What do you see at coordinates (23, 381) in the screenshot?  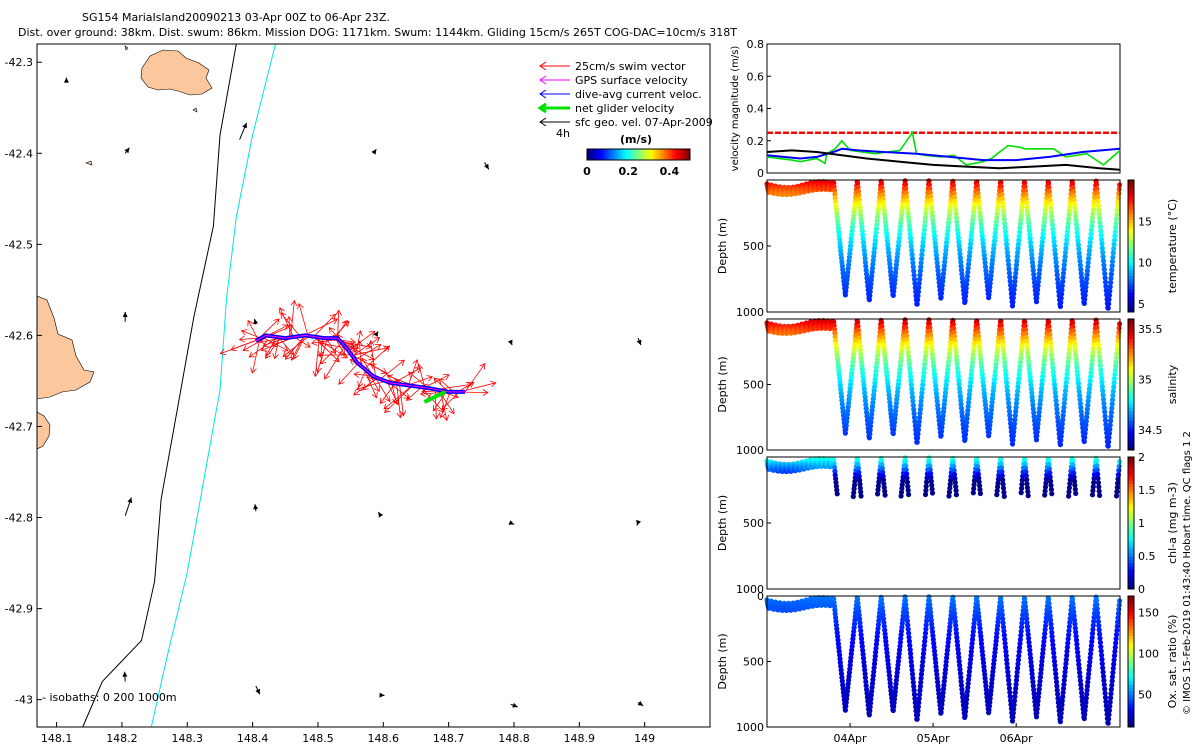 I see `map-y-axis: -42.3-42.4-42.5-42.6-42.7-42.8-42.9-43` at bounding box center [23, 381].